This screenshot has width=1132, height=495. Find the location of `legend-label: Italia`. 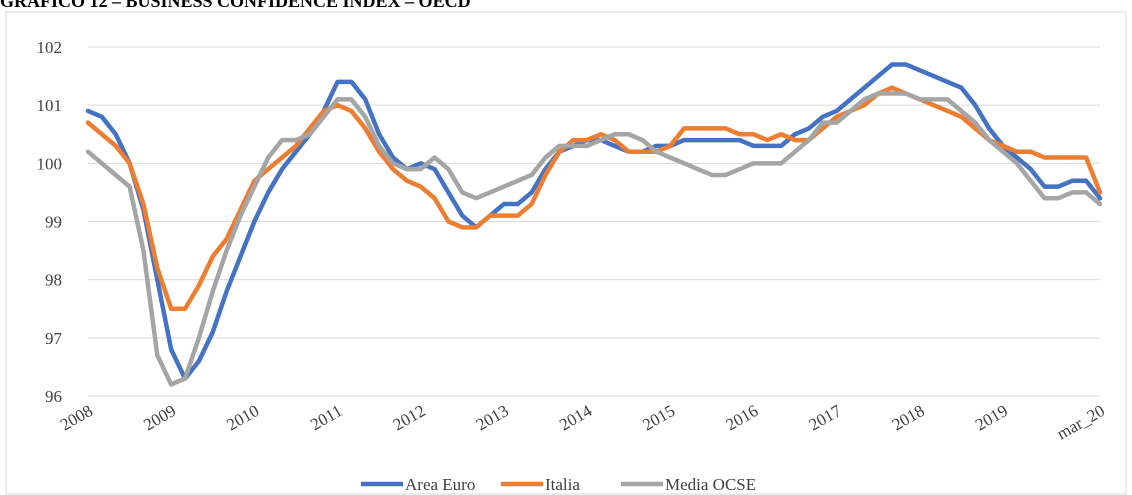

legend-label: Italia is located at coordinates (562, 484).